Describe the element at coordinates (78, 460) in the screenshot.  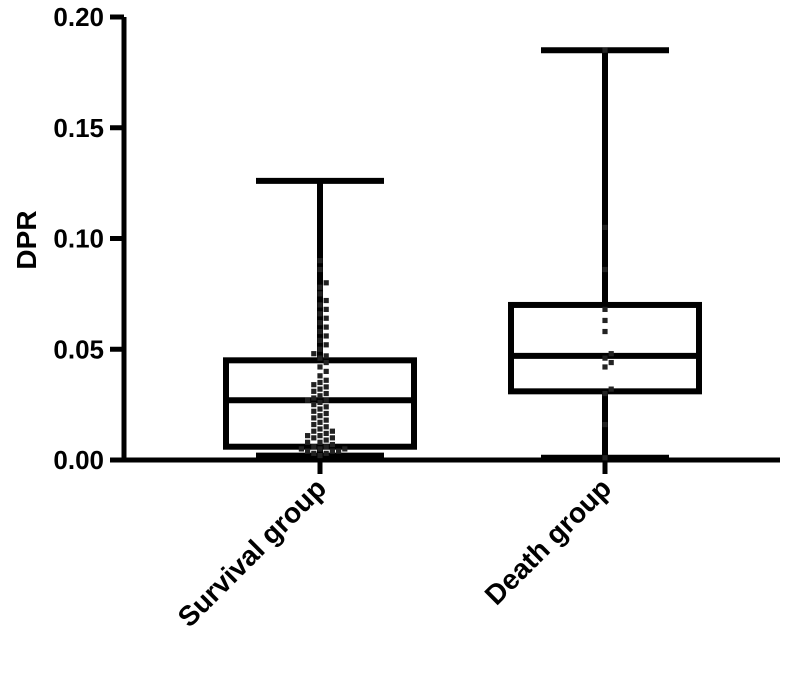
I see `y-tick-label: 0.00` at that location.